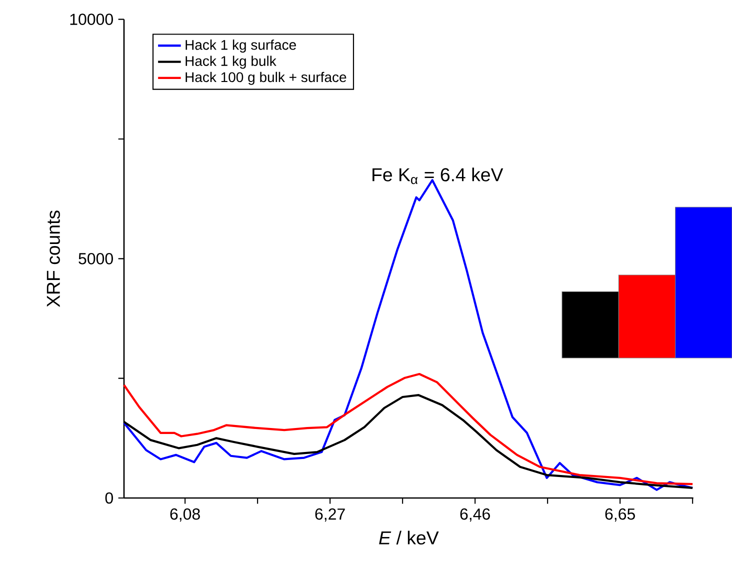 The width and height of the screenshot is (732, 572). What do you see at coordinates (330, 515) in the screenshot?
I see `x-tick-label: 6,27` at bounding box center [330, 515].